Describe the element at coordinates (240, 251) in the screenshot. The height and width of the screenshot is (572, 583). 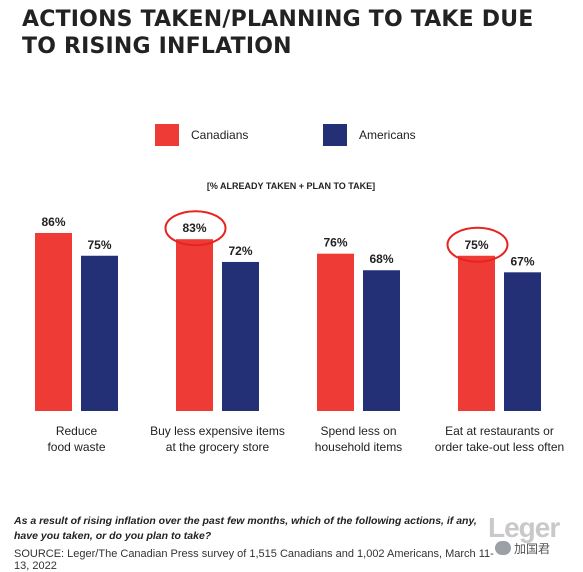
I see `data-label-1-1: 72%` at that location.